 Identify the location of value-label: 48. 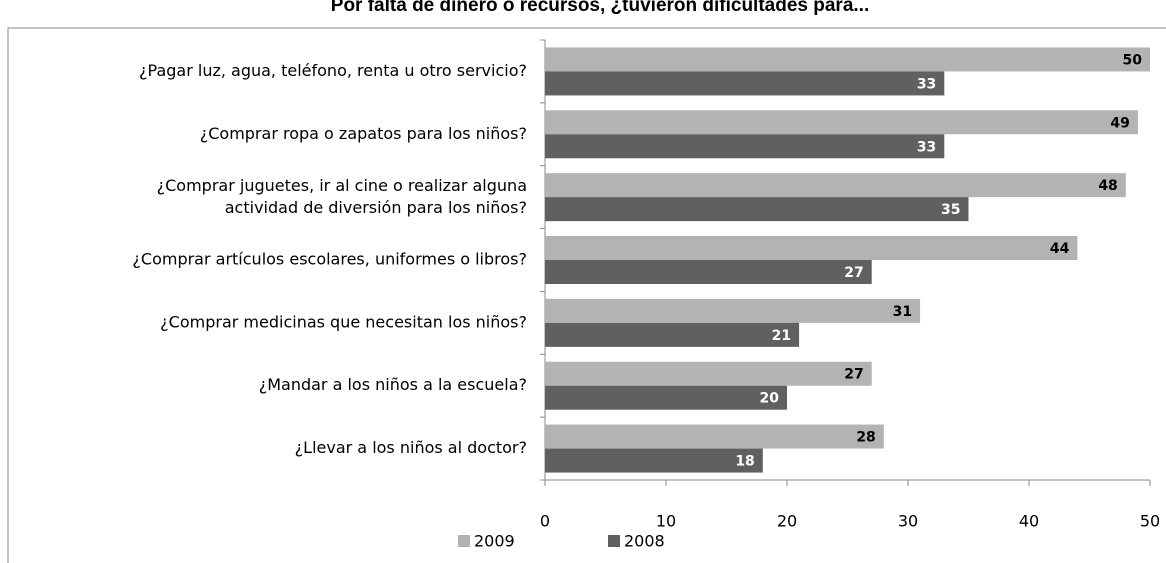
(1107, 186).